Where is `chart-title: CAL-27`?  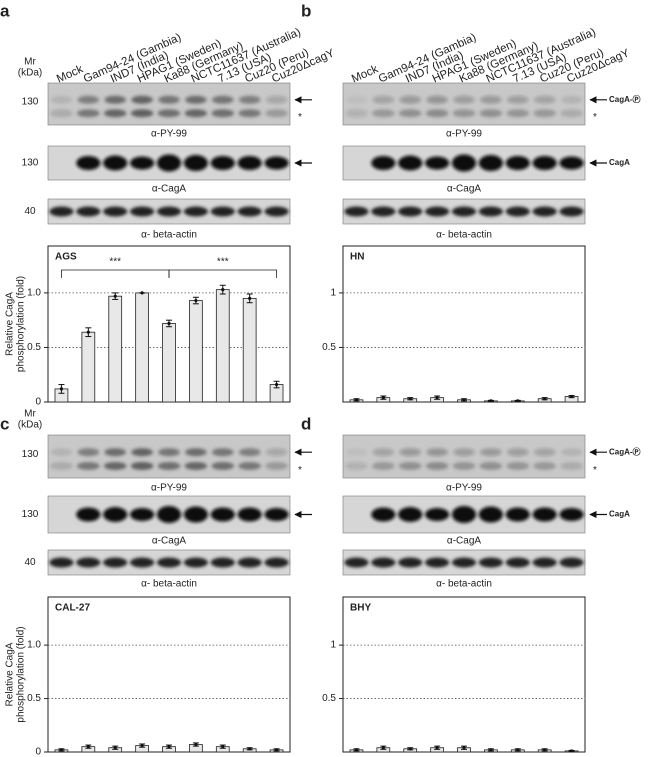
chart-title: CAL-27 is located at coordinates (72, 608).